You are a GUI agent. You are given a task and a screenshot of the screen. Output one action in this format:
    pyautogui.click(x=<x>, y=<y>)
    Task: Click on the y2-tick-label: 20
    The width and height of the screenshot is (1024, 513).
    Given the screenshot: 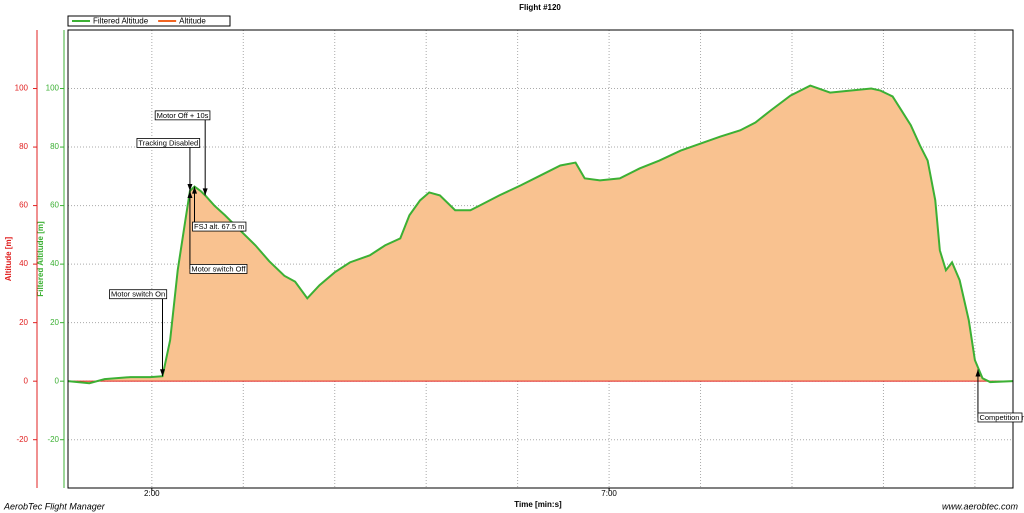 What is the action you would take?
    pyautogui.click(x=54, y=322)
    